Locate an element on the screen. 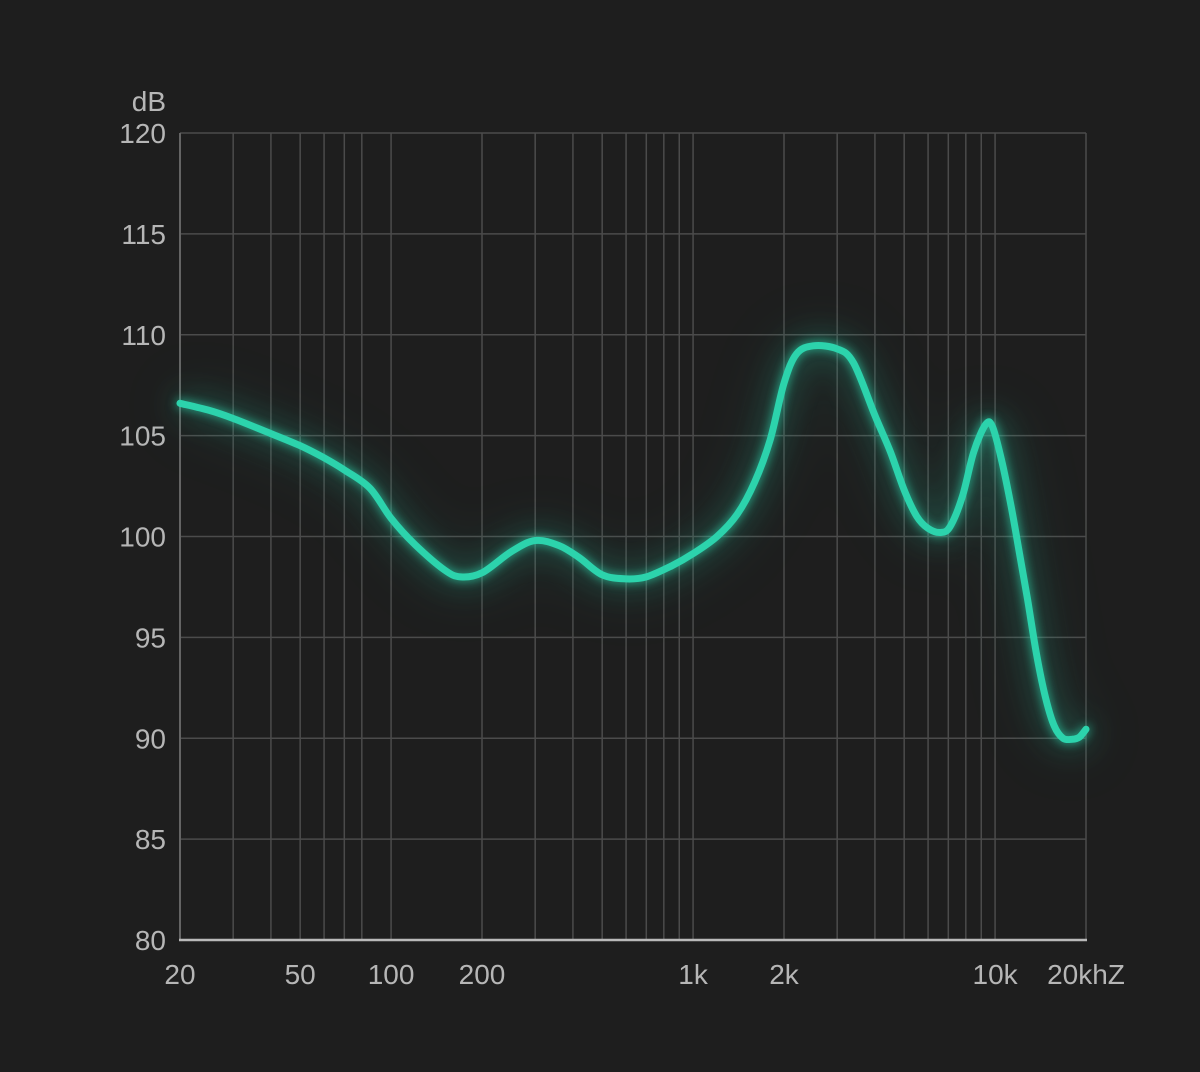  y-axis-tick-label: 120 is located at coordinates (142, 133).